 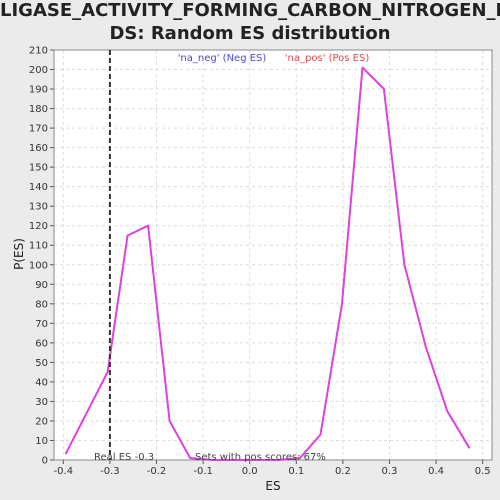 What do you see at coordinates (222, 58) in the screenshot?
I see `legend-entry-neg: 'na_neg' (Neg ES)` at bounding box center [222, 58].